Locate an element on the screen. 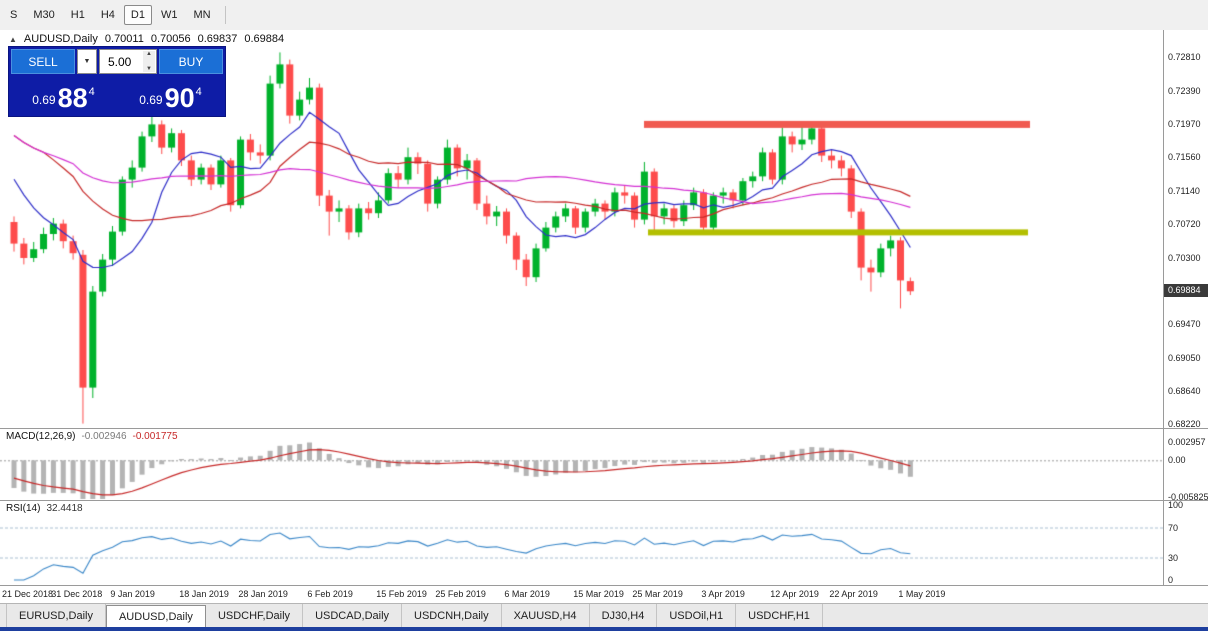 This screenshot has width=1208, height=631. rsi-panel: RSI(14) 32.4418 100 70 30 0 is located at coordinates (604, 543).